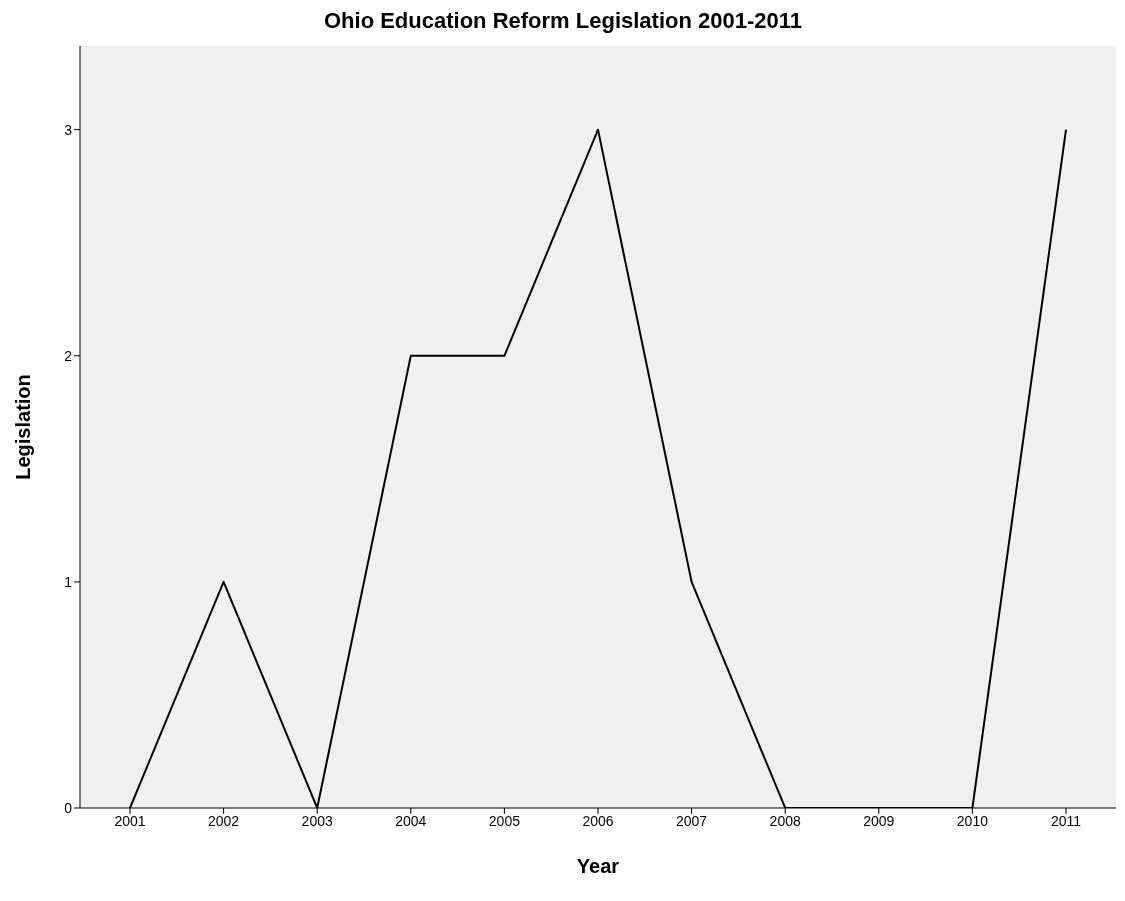 The width and height of the screenshot is (1125, 901). What do you see at coordinates (130, 820) in the screenshot?
I see `x-tick-label: 2001` at bounding box center [130, 820].